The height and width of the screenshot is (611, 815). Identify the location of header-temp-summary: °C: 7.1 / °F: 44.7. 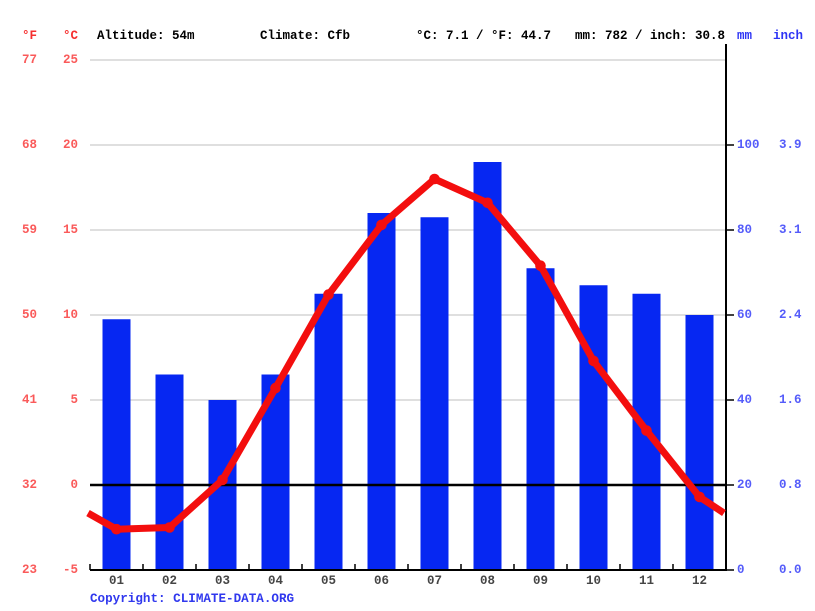
(484, 36).